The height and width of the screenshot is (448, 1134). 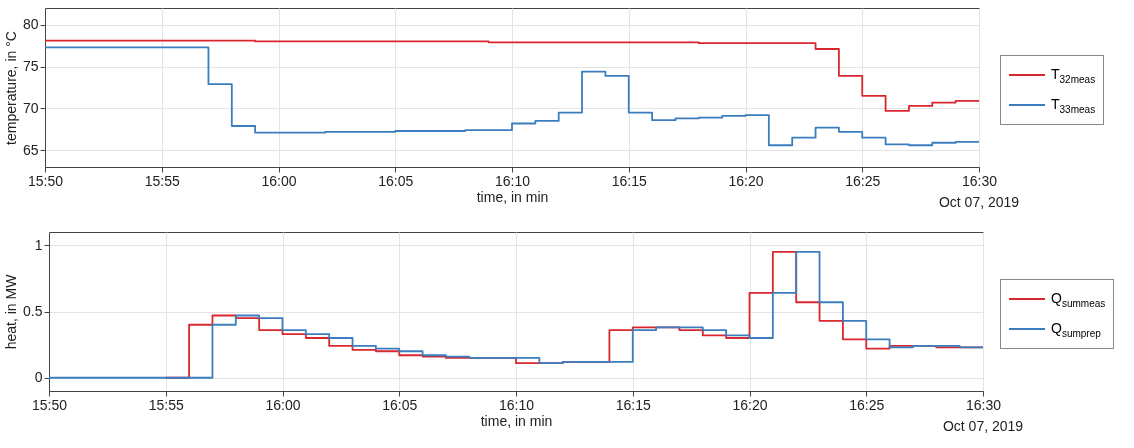 I want to click on y-tick-label: 1, so click(x=38, y=244).